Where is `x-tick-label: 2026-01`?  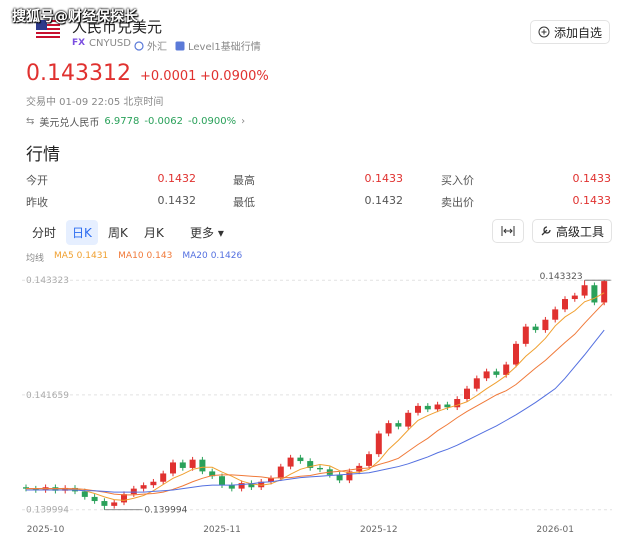 x-tick-label: 2026-01 is located at coordinates (555, 530).